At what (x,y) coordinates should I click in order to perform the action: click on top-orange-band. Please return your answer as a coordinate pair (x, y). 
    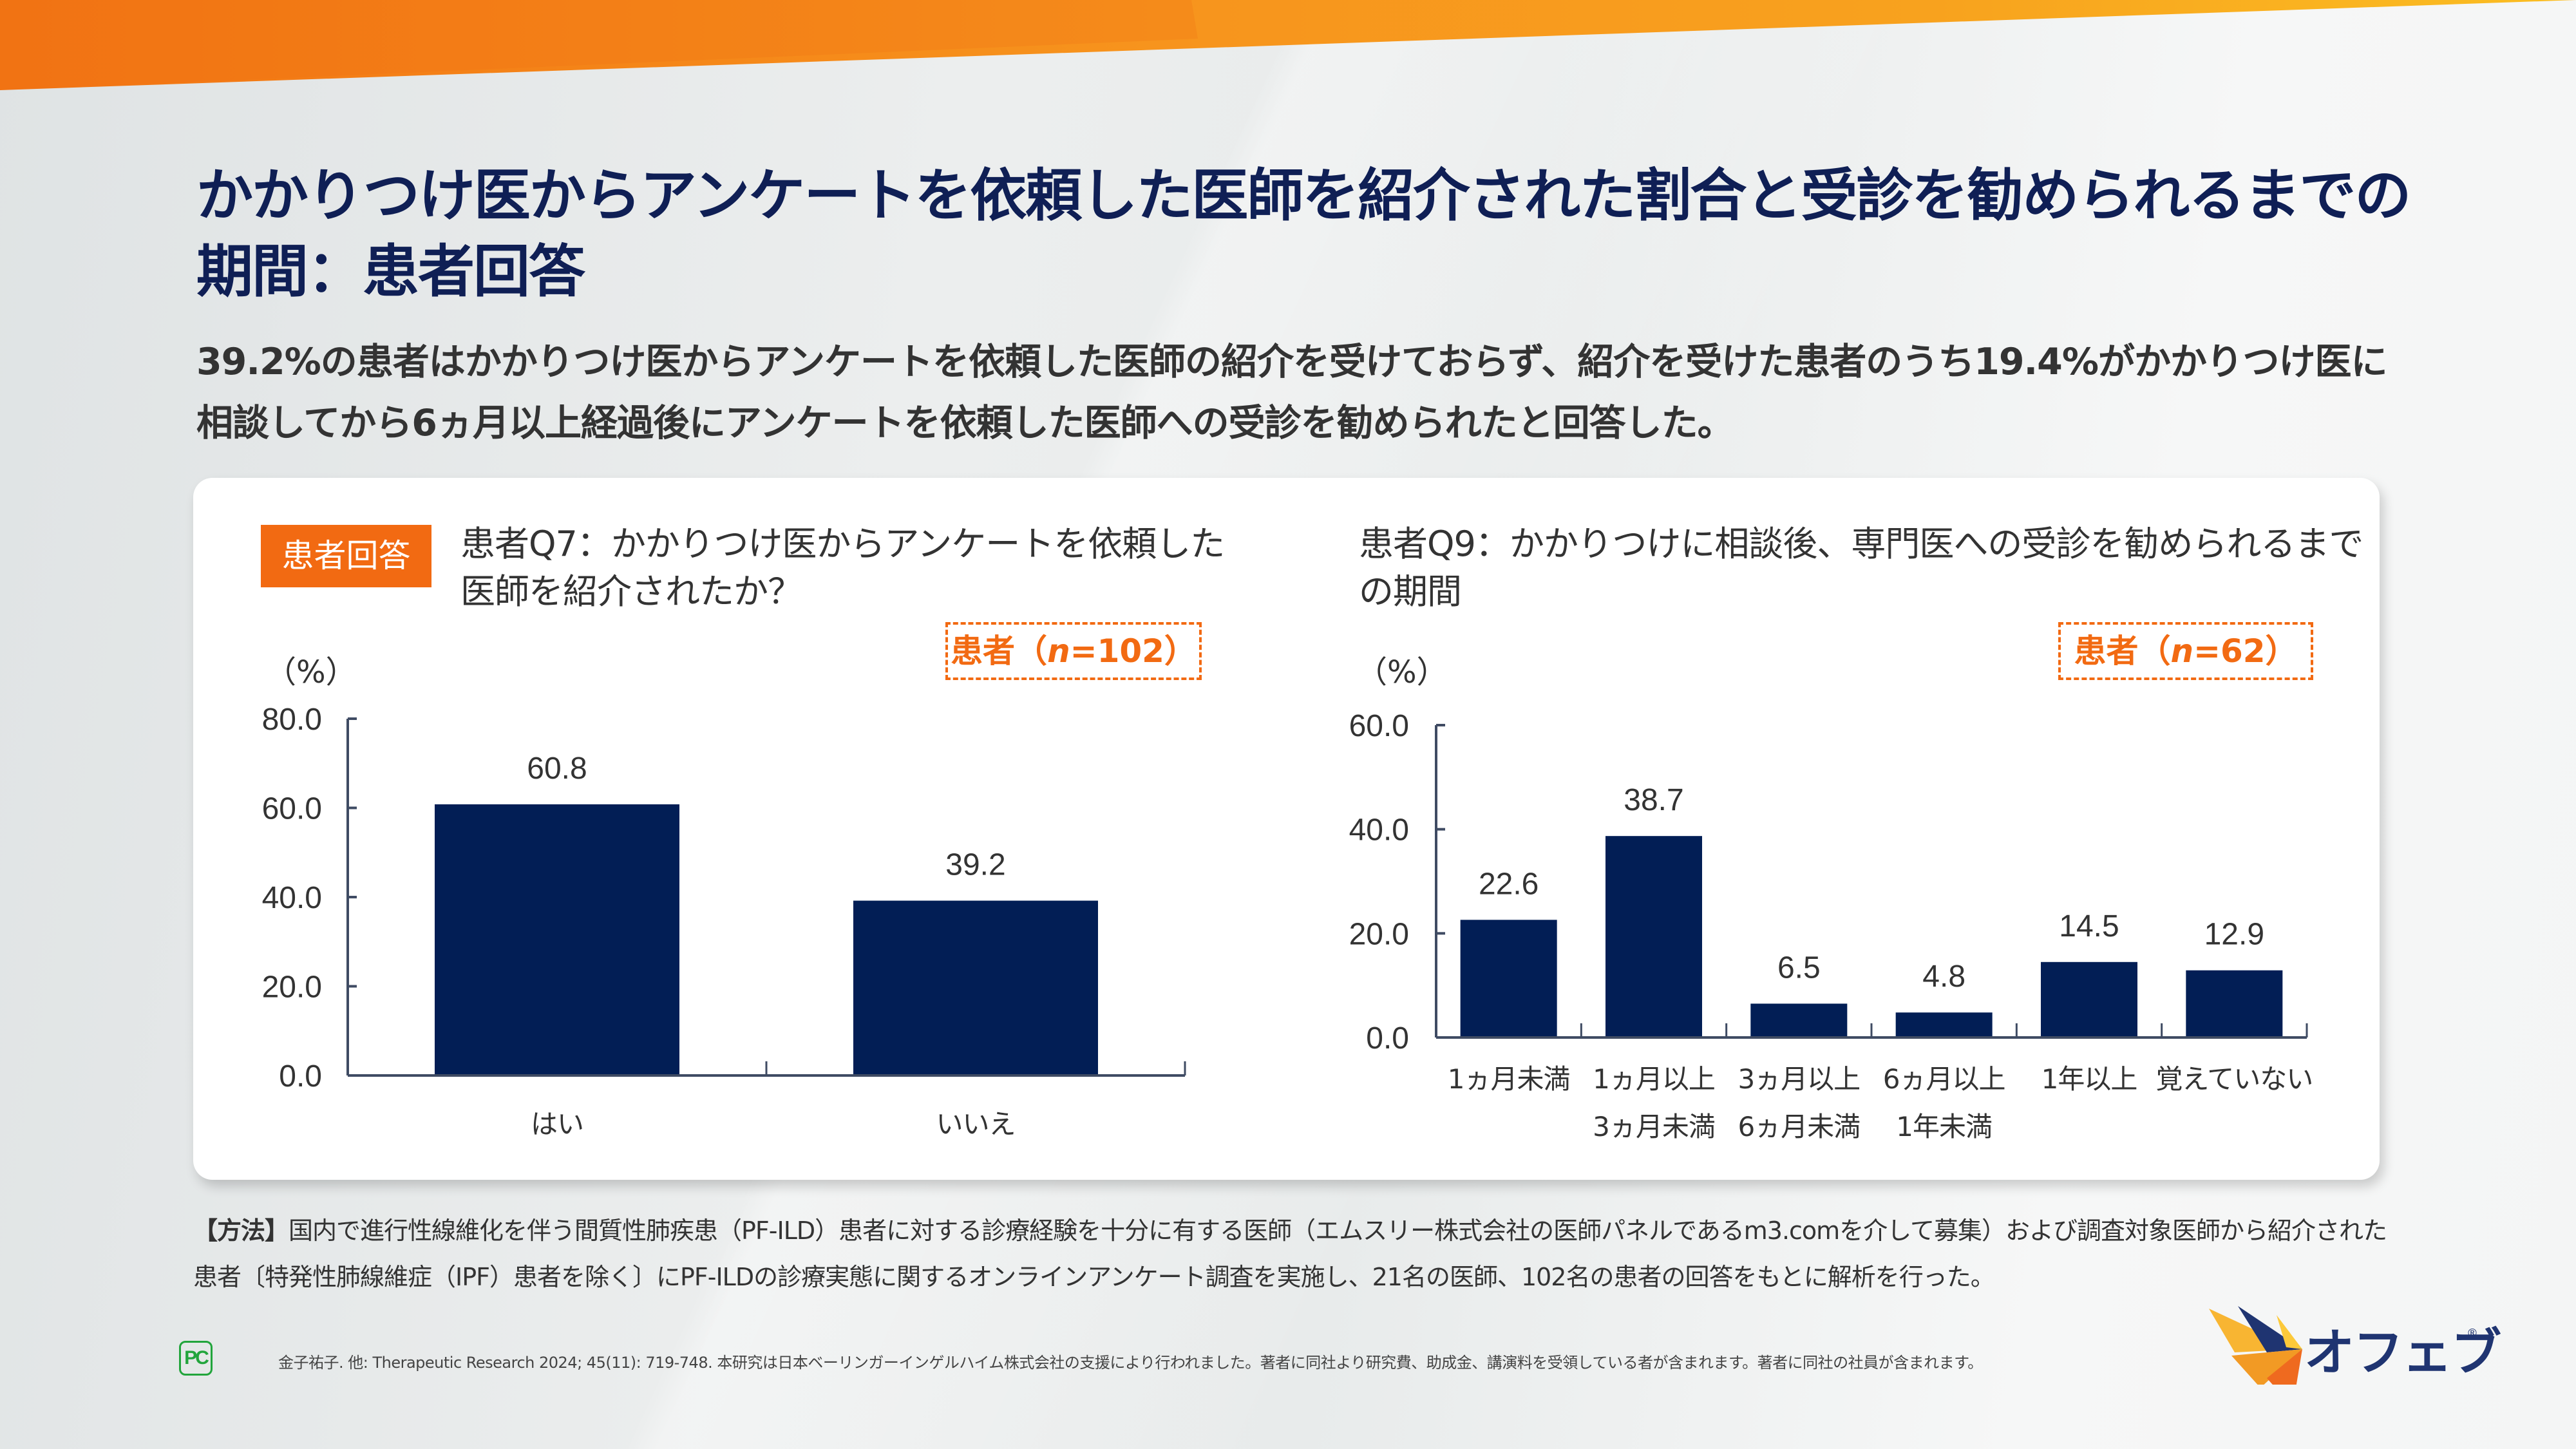
    Looking at the image, I should click on (1288, 45).